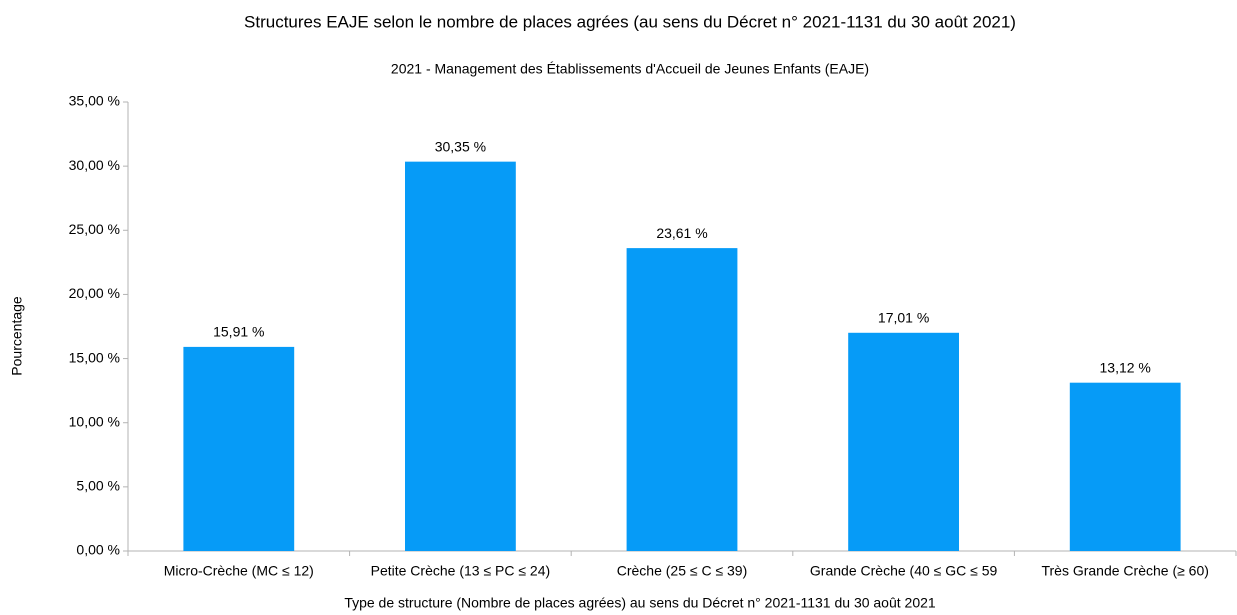 Image resolution: width=1237 pixels, height=615 pixels. I want to click on y-tick-label: 30,00 %, so click(94, 165).